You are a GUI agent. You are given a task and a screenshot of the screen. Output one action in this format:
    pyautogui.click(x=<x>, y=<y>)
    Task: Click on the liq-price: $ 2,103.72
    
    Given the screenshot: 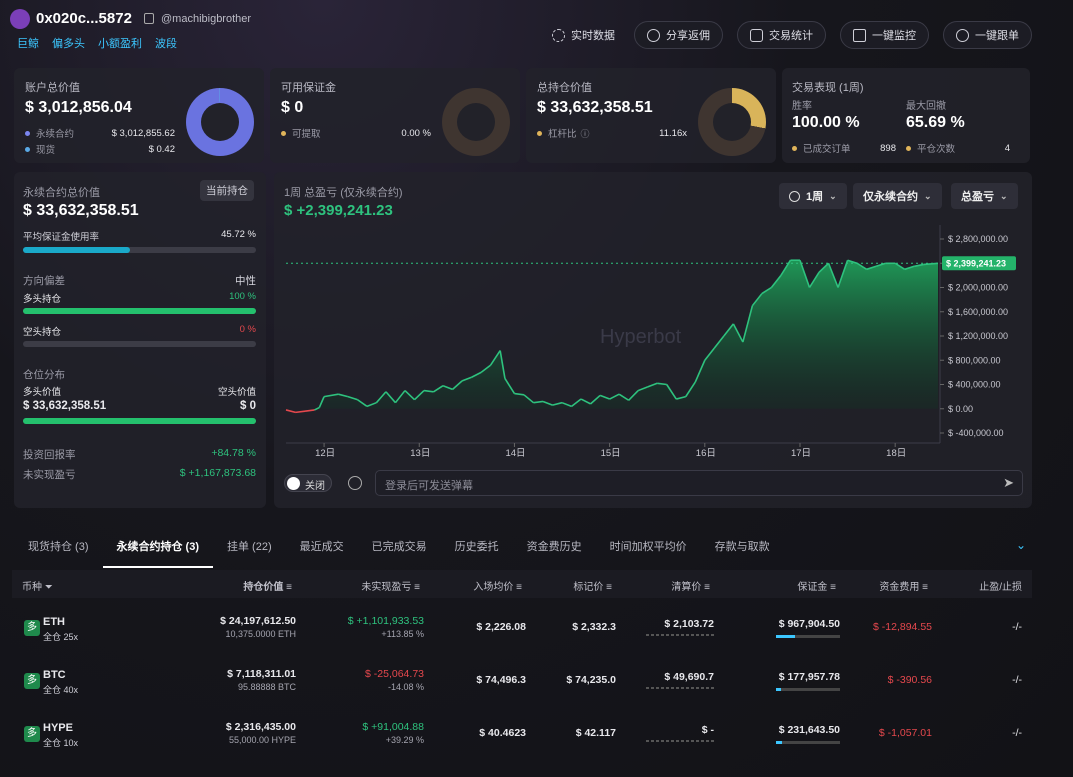 What is the action you would take?
    pyautogui.click(x=680, y=627)
    